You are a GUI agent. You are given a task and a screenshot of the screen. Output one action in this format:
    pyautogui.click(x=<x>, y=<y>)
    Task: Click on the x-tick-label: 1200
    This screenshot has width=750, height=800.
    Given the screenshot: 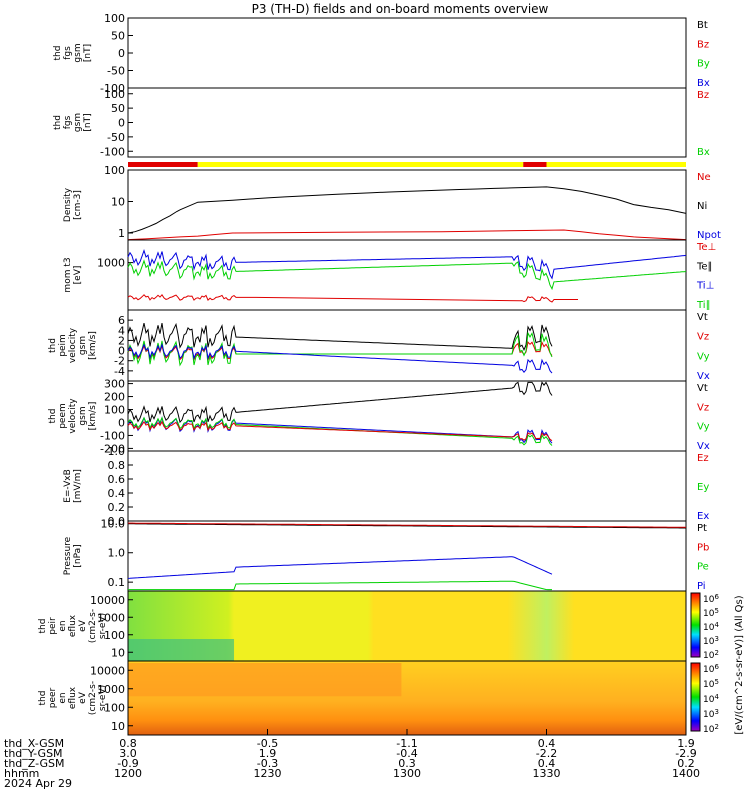 What is the action you would take?
    pyautogui.click(x=128, y=773)
    